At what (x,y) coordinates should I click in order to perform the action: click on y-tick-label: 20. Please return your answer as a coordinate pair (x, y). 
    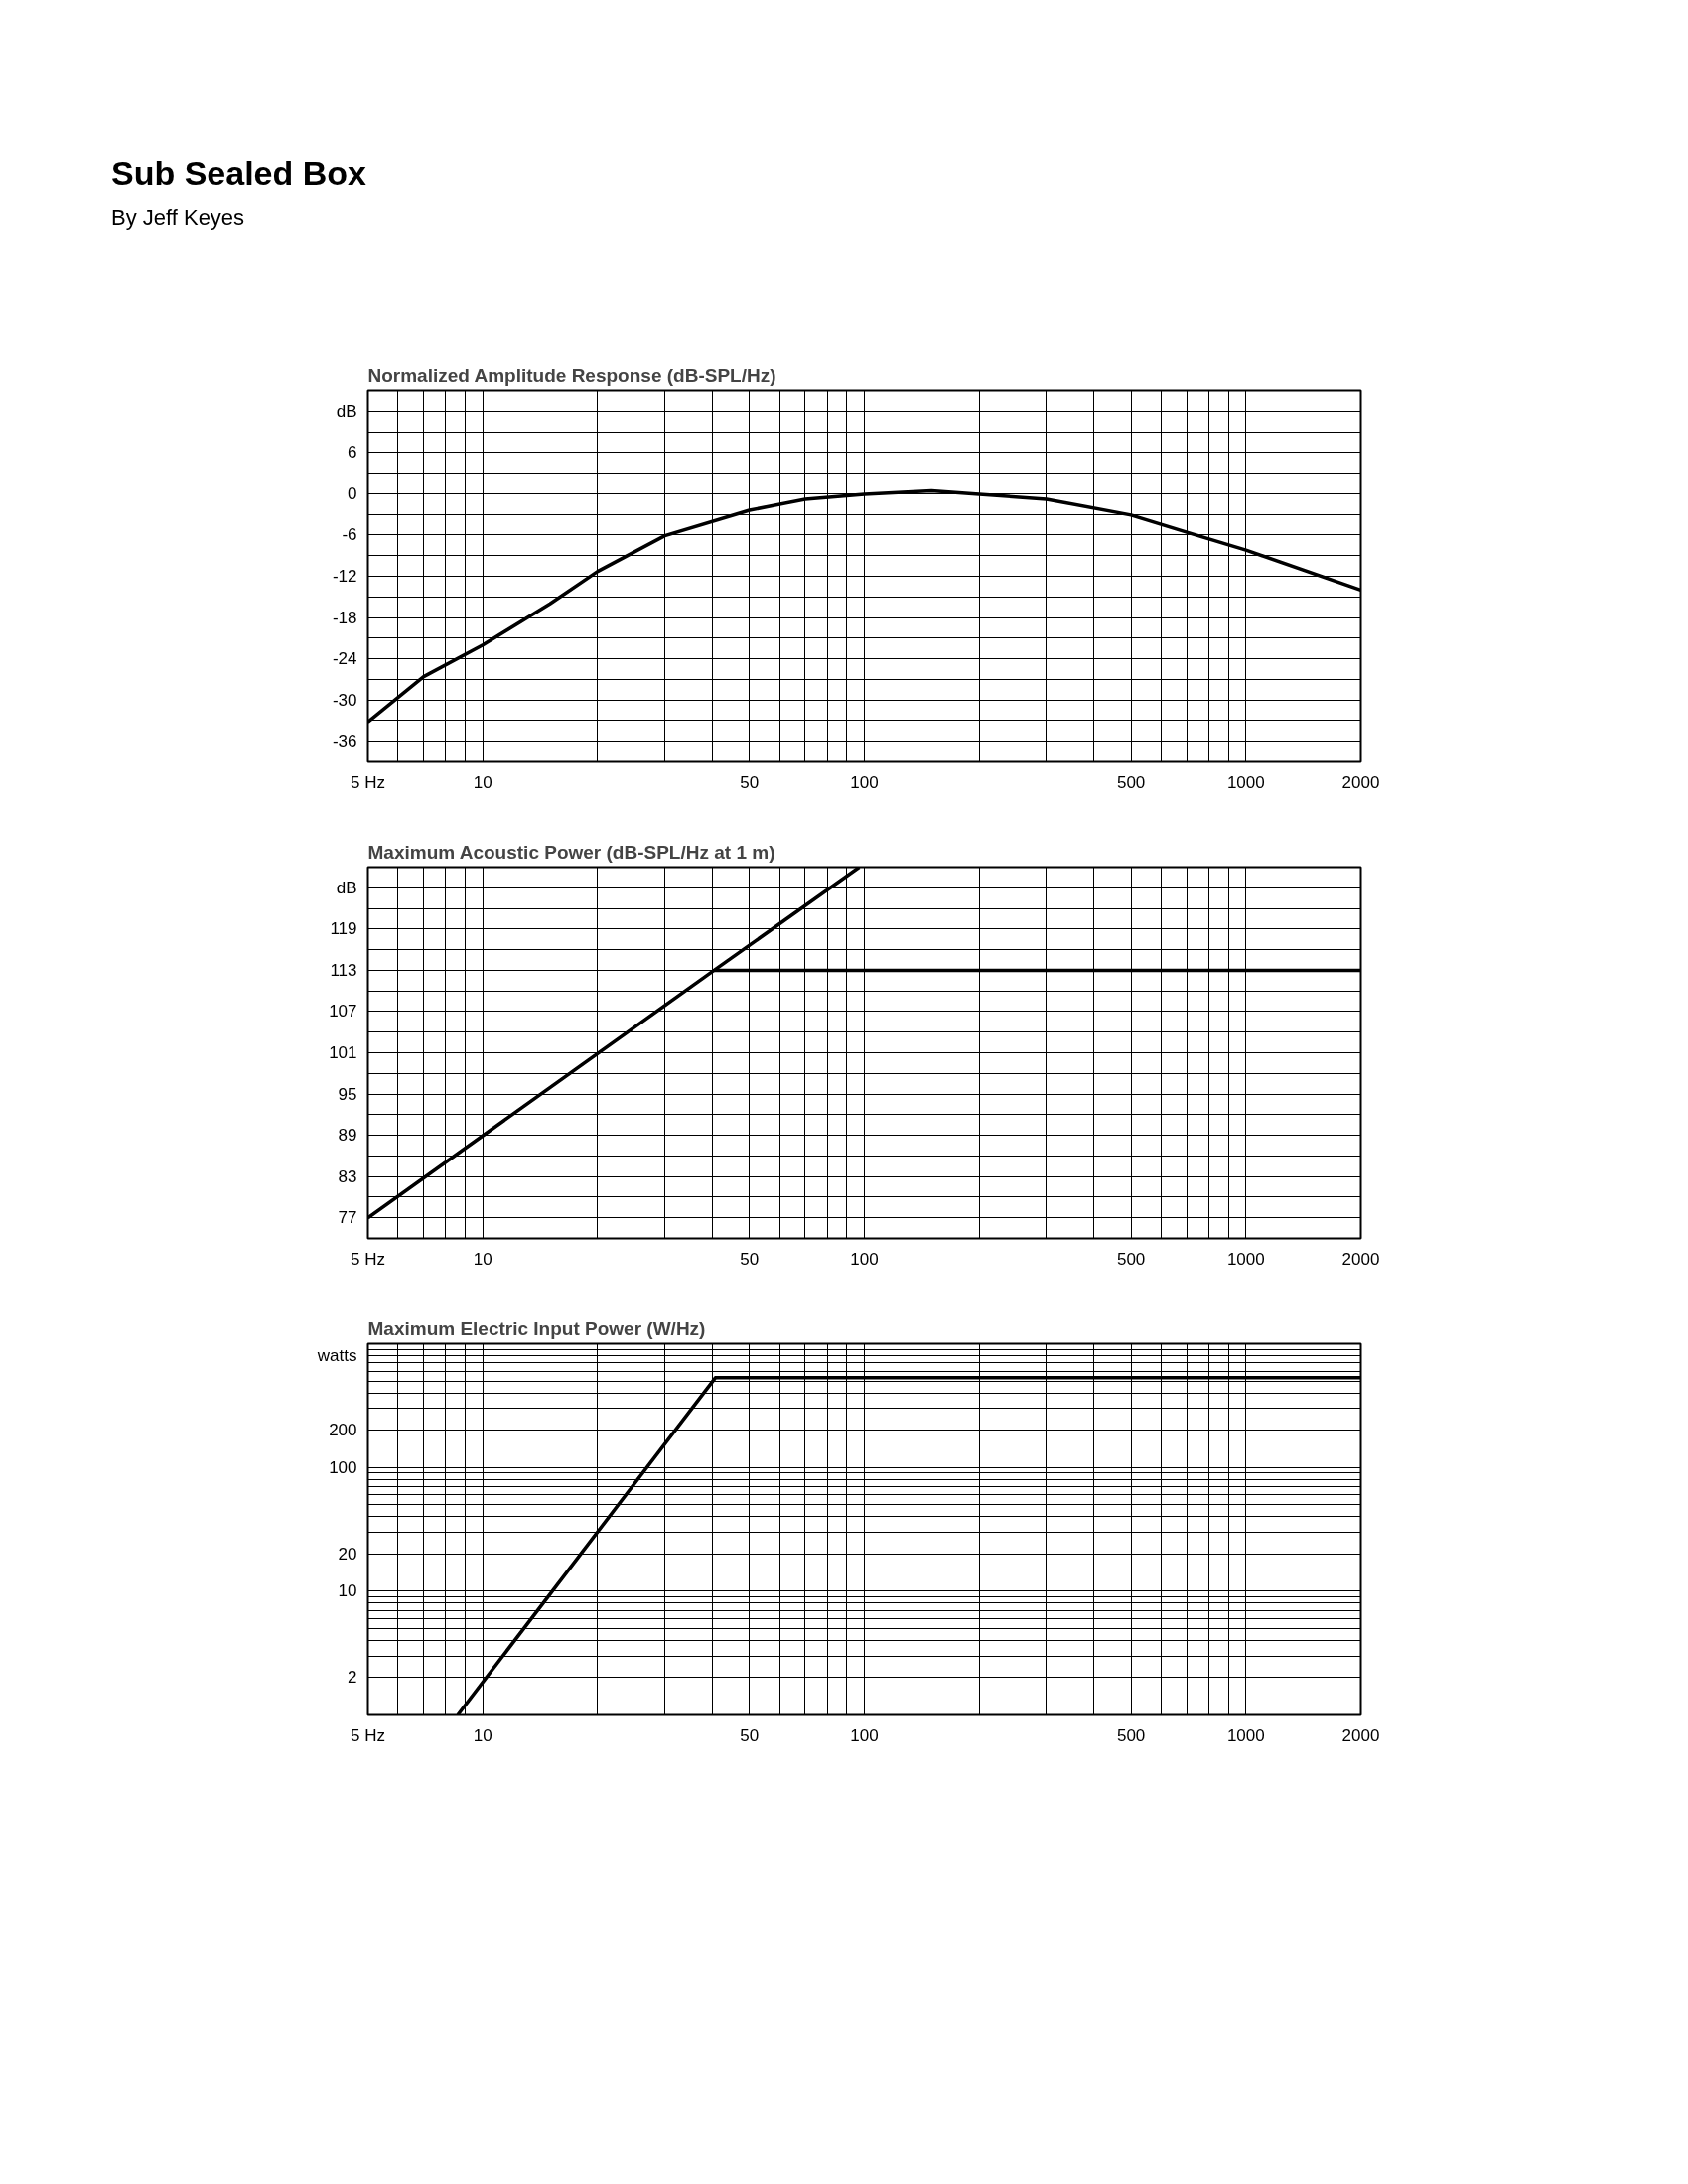
    Looking at the image, I should click on (347, 1554).